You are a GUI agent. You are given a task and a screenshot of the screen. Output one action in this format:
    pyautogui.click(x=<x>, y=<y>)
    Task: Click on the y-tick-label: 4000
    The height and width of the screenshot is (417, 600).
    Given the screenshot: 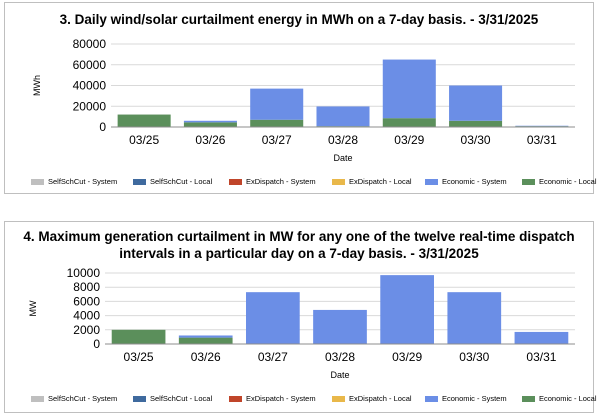 What is the action you would take?
    pyautogui.click(x=86, y=316)
    